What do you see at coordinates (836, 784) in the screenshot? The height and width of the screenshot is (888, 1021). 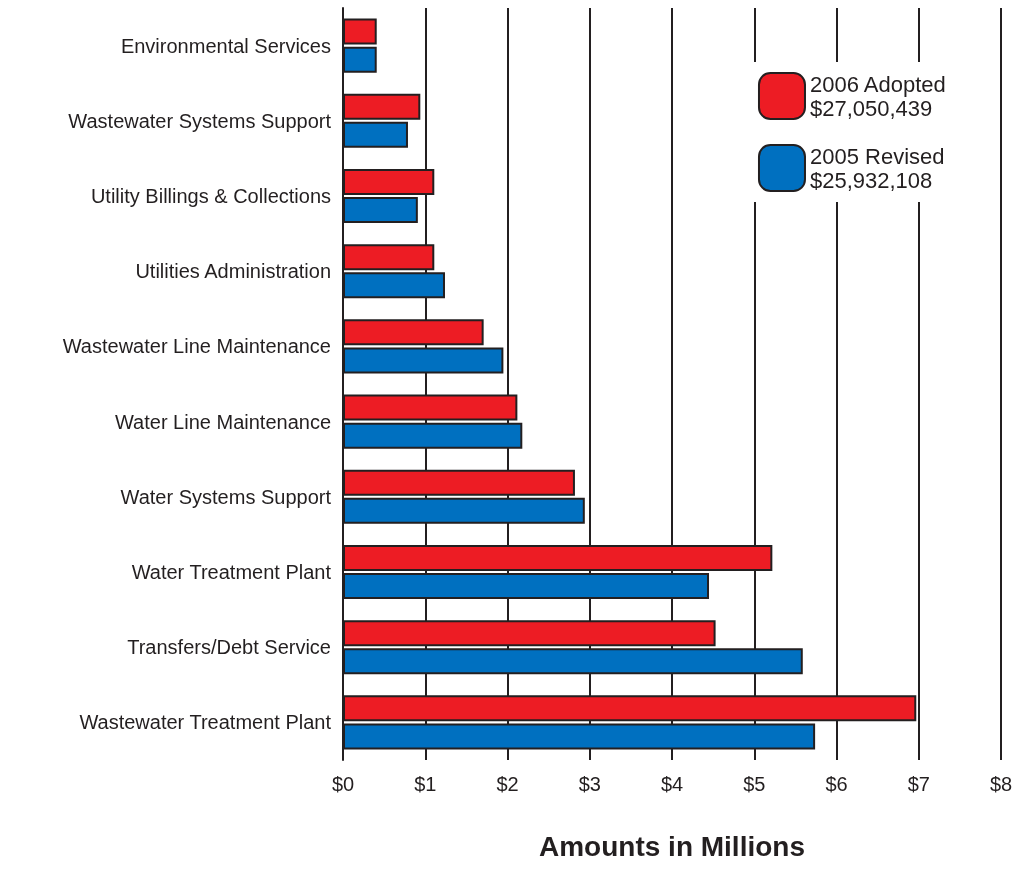 I see `x-tick-label: $6` at bounding box center [836, 784].